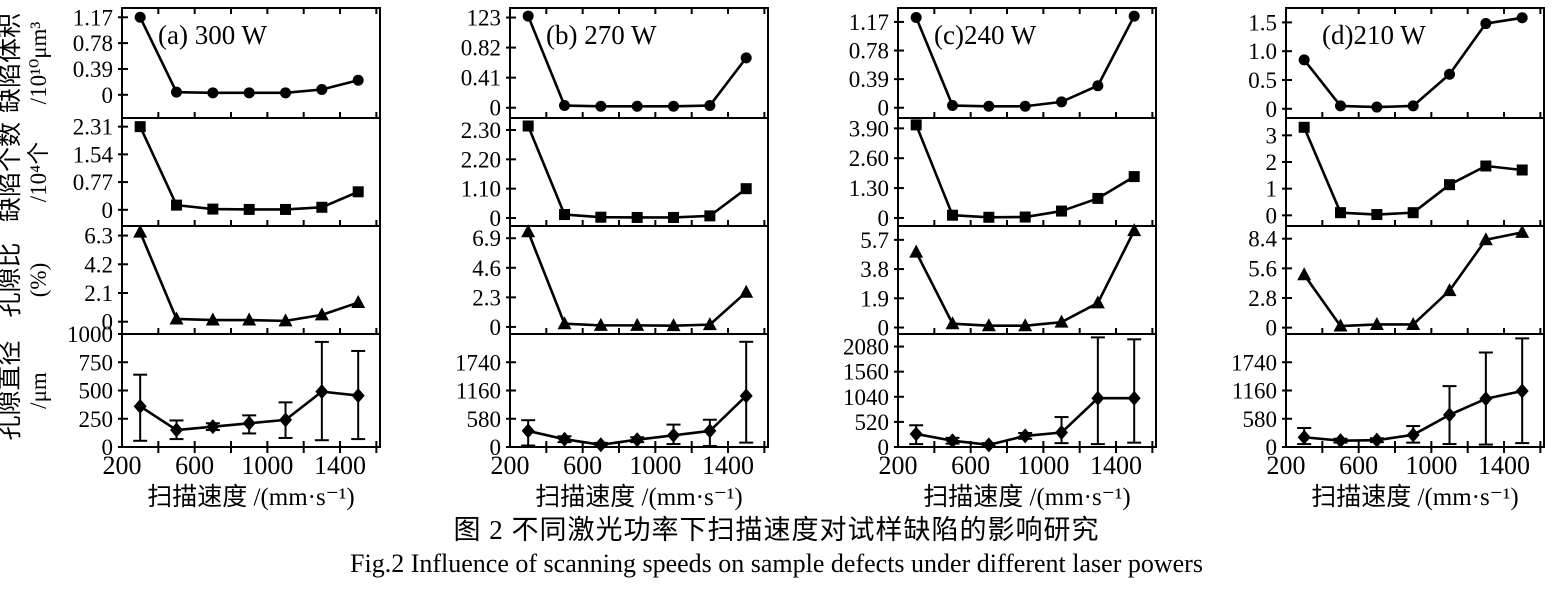 Image resolution: width=1553 pixels, height=590 pixels. Describe the element at coordinates (98, 236) in the screenshot. I see `y-tick-label: 6.3` at that location.